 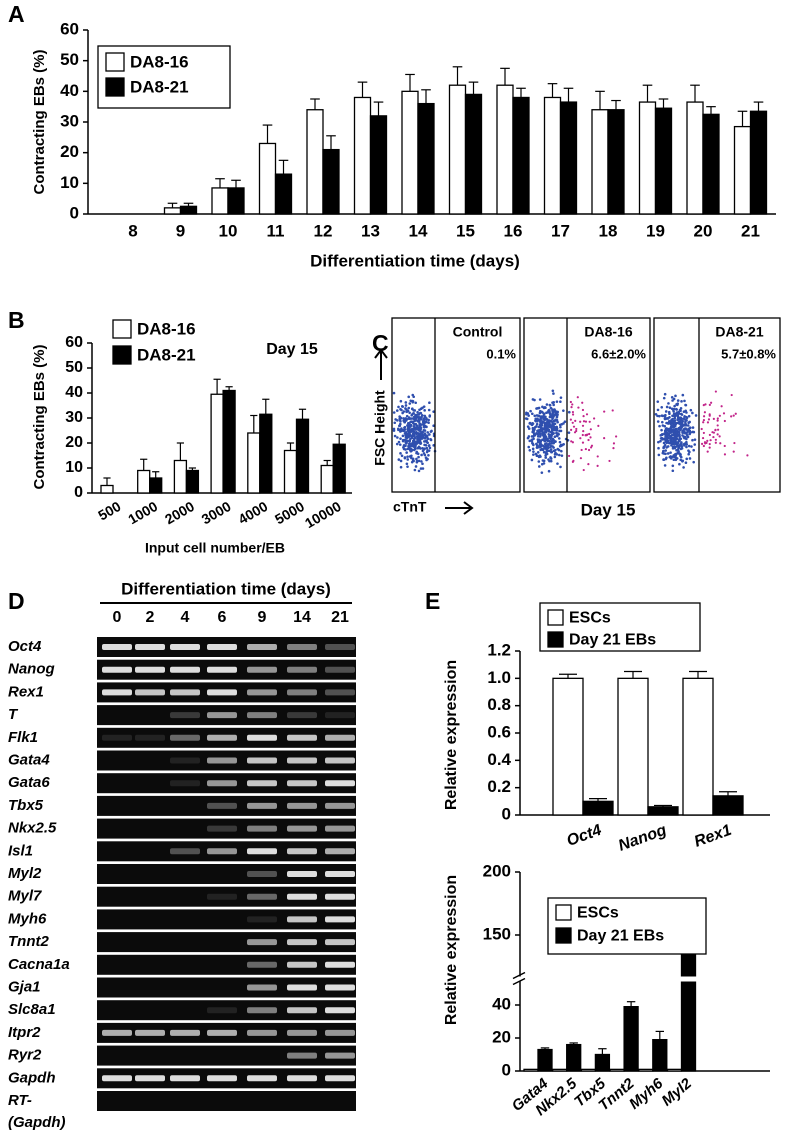 What do you see at coordinates (451, 735) in the screenshot?
I see `y-axis-title: Relative expression` at bounding box center [451, 735].